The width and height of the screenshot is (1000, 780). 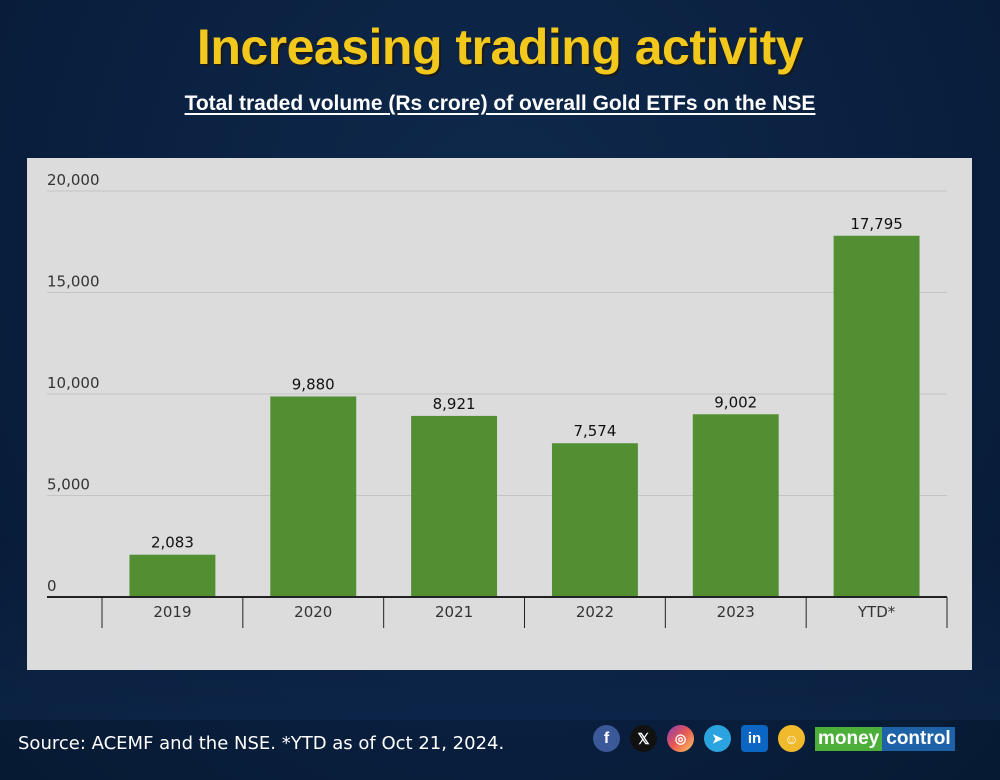 I want to click on x-tick-label: 2019, so click(x=172, y=612).